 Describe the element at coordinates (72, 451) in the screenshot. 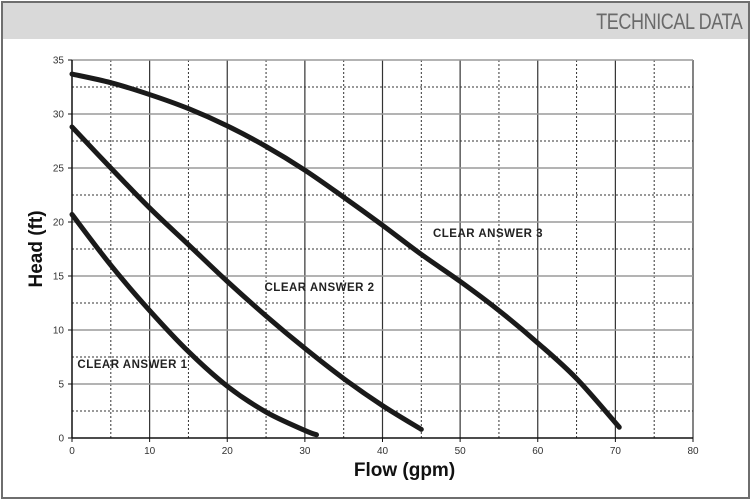

I see `x-tick-label: 0` at that location.